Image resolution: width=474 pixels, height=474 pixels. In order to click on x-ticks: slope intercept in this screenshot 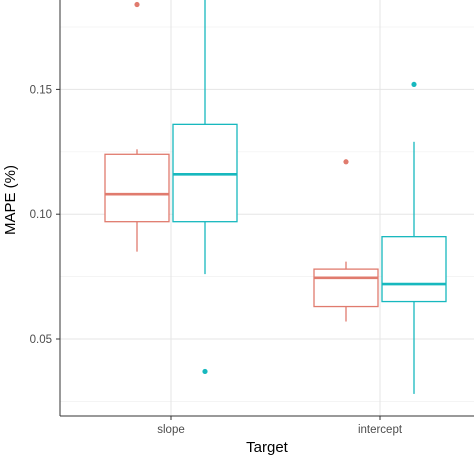, I will do `click(280, 426)`.